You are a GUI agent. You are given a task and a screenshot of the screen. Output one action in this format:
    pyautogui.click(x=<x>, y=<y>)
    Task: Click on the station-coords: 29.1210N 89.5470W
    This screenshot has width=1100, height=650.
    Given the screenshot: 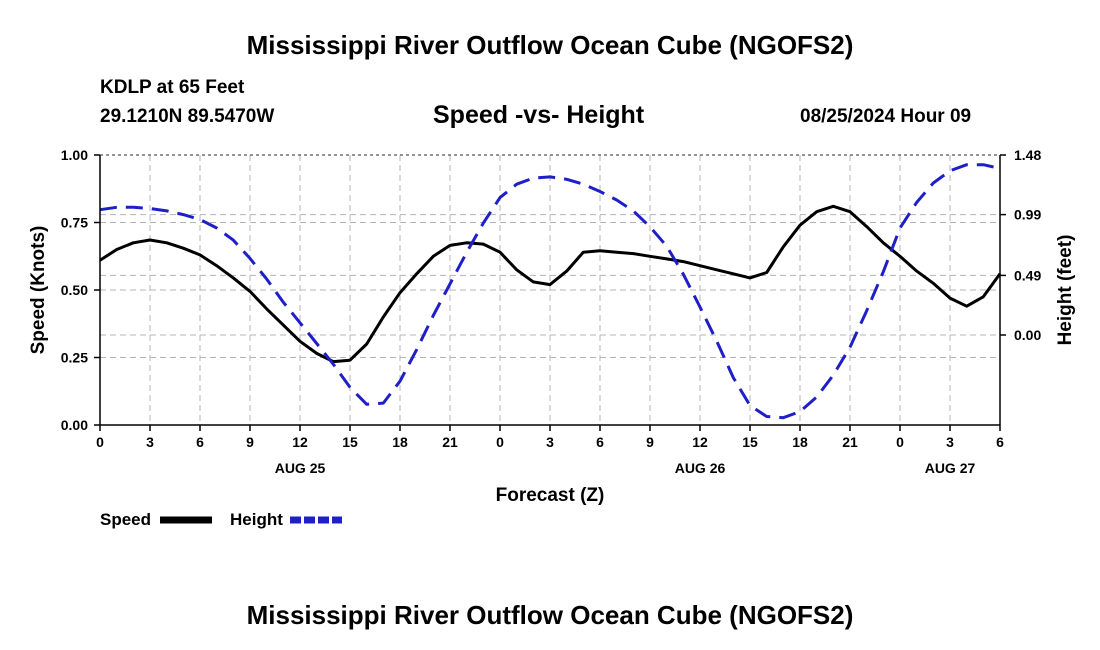 What is the action you would take?
    pyautogui.click(x=187, y=116)
    